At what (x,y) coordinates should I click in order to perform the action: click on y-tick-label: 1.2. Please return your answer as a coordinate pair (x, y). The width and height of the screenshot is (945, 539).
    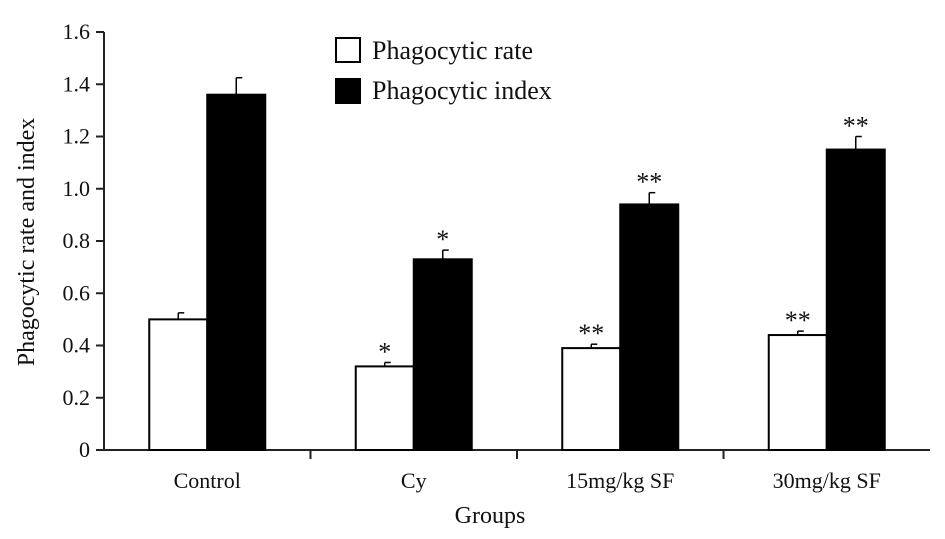
    Looking at the image, I should click on (77, 136).